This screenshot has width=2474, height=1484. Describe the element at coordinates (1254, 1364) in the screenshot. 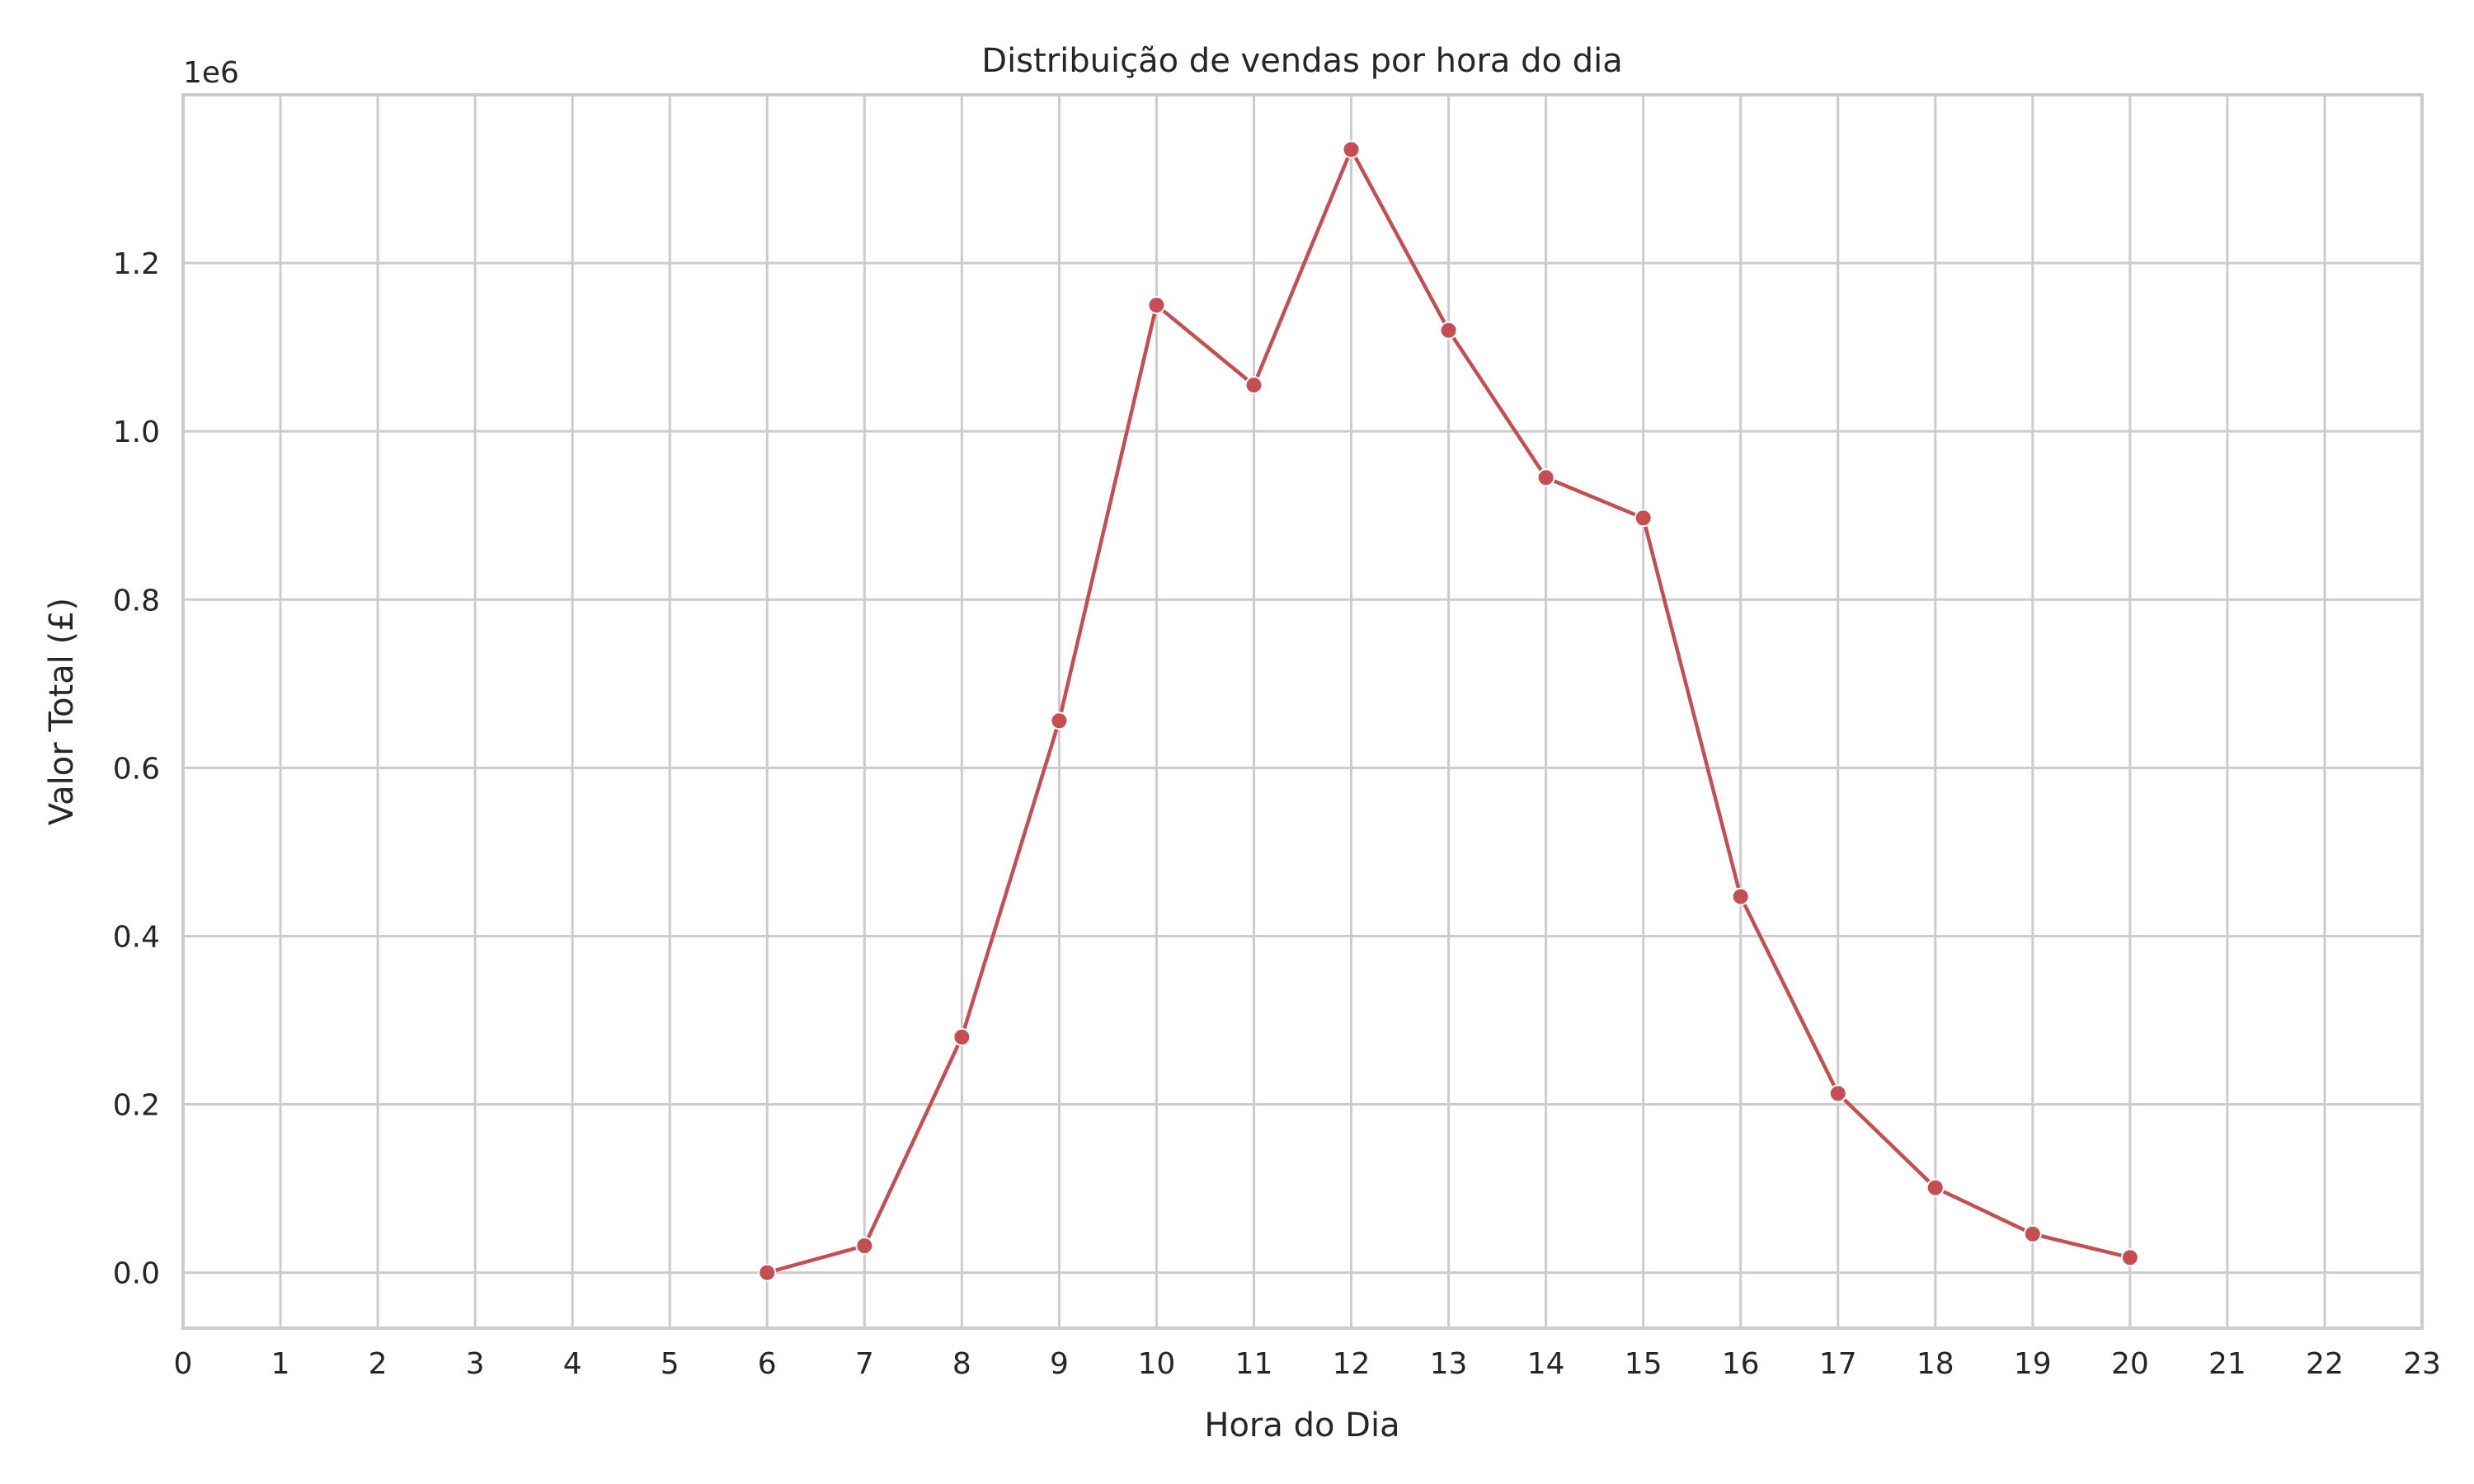

I see `x-tick-label: 11` at that location.